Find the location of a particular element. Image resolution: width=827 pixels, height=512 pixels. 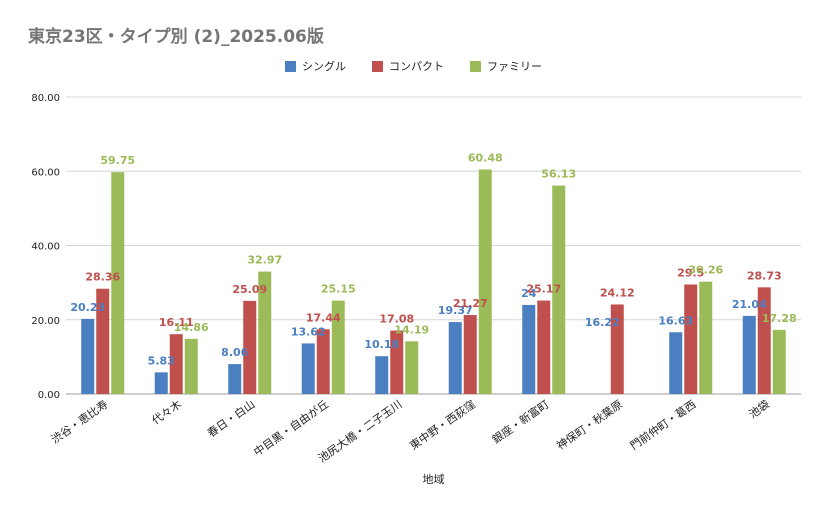

legend-item-single: シングル is located at coordinates (315, 66).